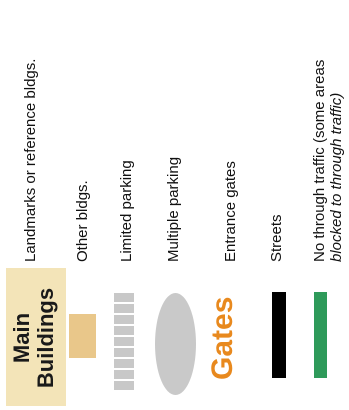  I want to click on landmarks-label: Landmarks or reference bldgs., so click(30, 160).